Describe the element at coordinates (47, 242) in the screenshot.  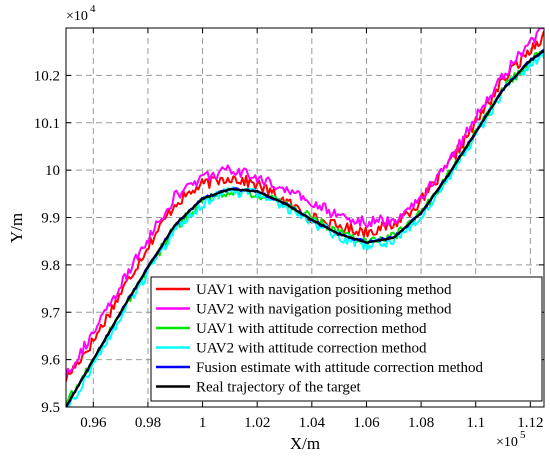
I see `y-tick-labels: 9.5 9.6 9.7 9.8 9.9 10 10.1 10.2` at that location.